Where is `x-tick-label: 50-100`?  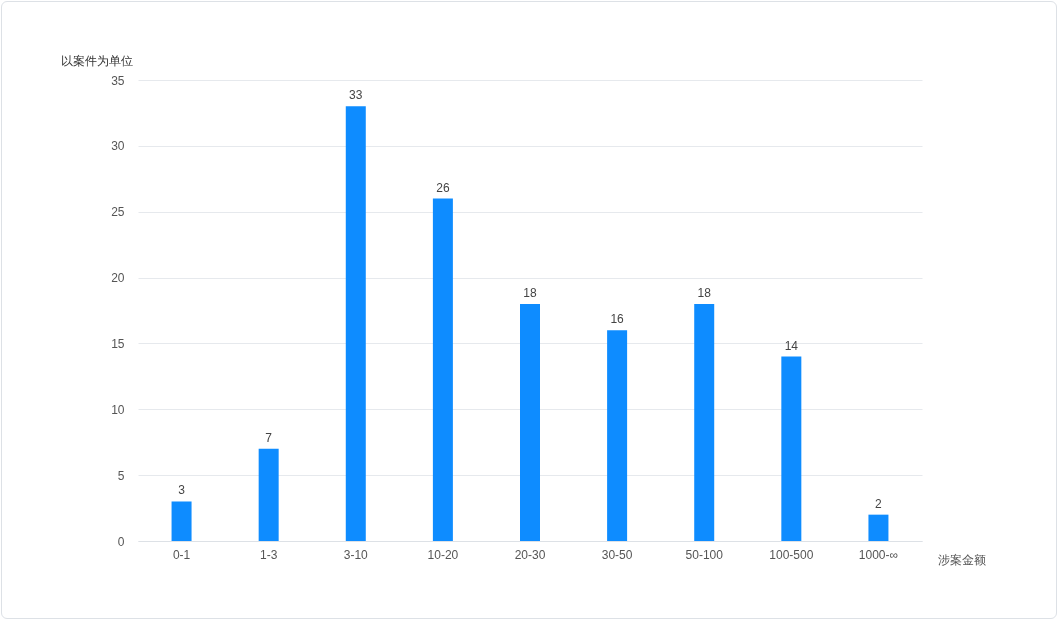
x-tick-label: 50-100 is located at coordinates (704, 554).